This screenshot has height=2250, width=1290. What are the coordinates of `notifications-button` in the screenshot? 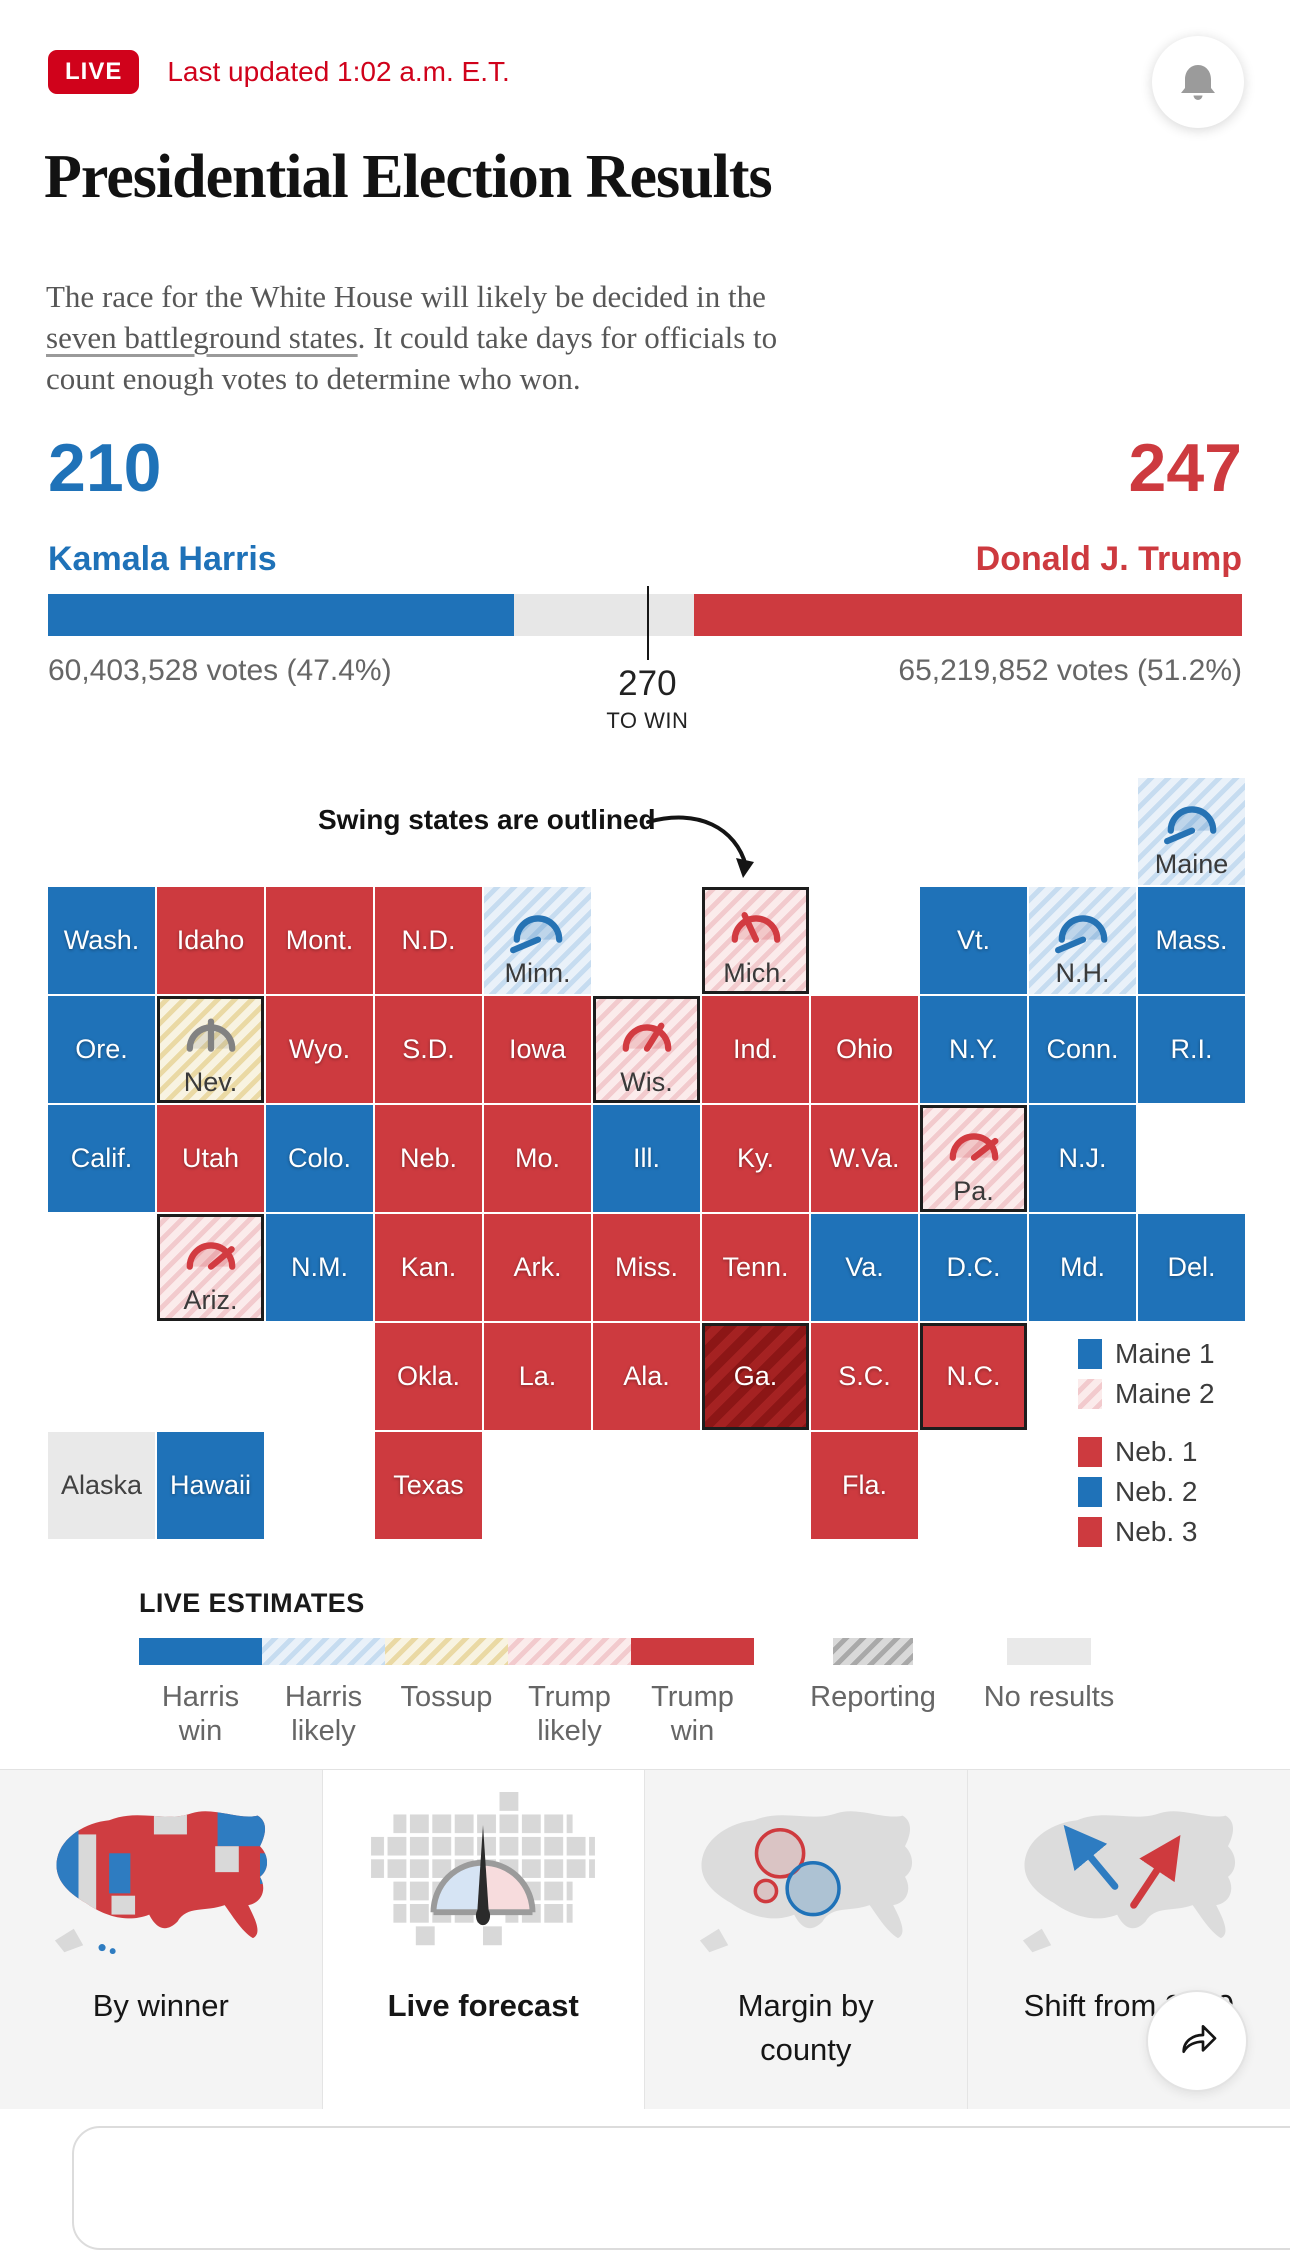 It's located at (1198, 82).